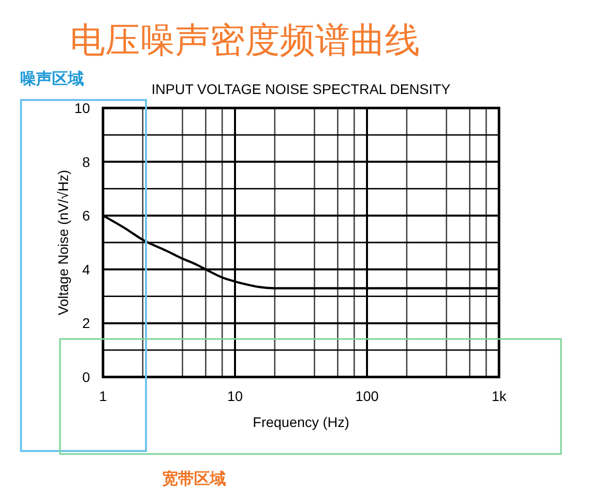 The image size is (603, 490). I want to click on x-tick-label: 100, so click(367, 396).